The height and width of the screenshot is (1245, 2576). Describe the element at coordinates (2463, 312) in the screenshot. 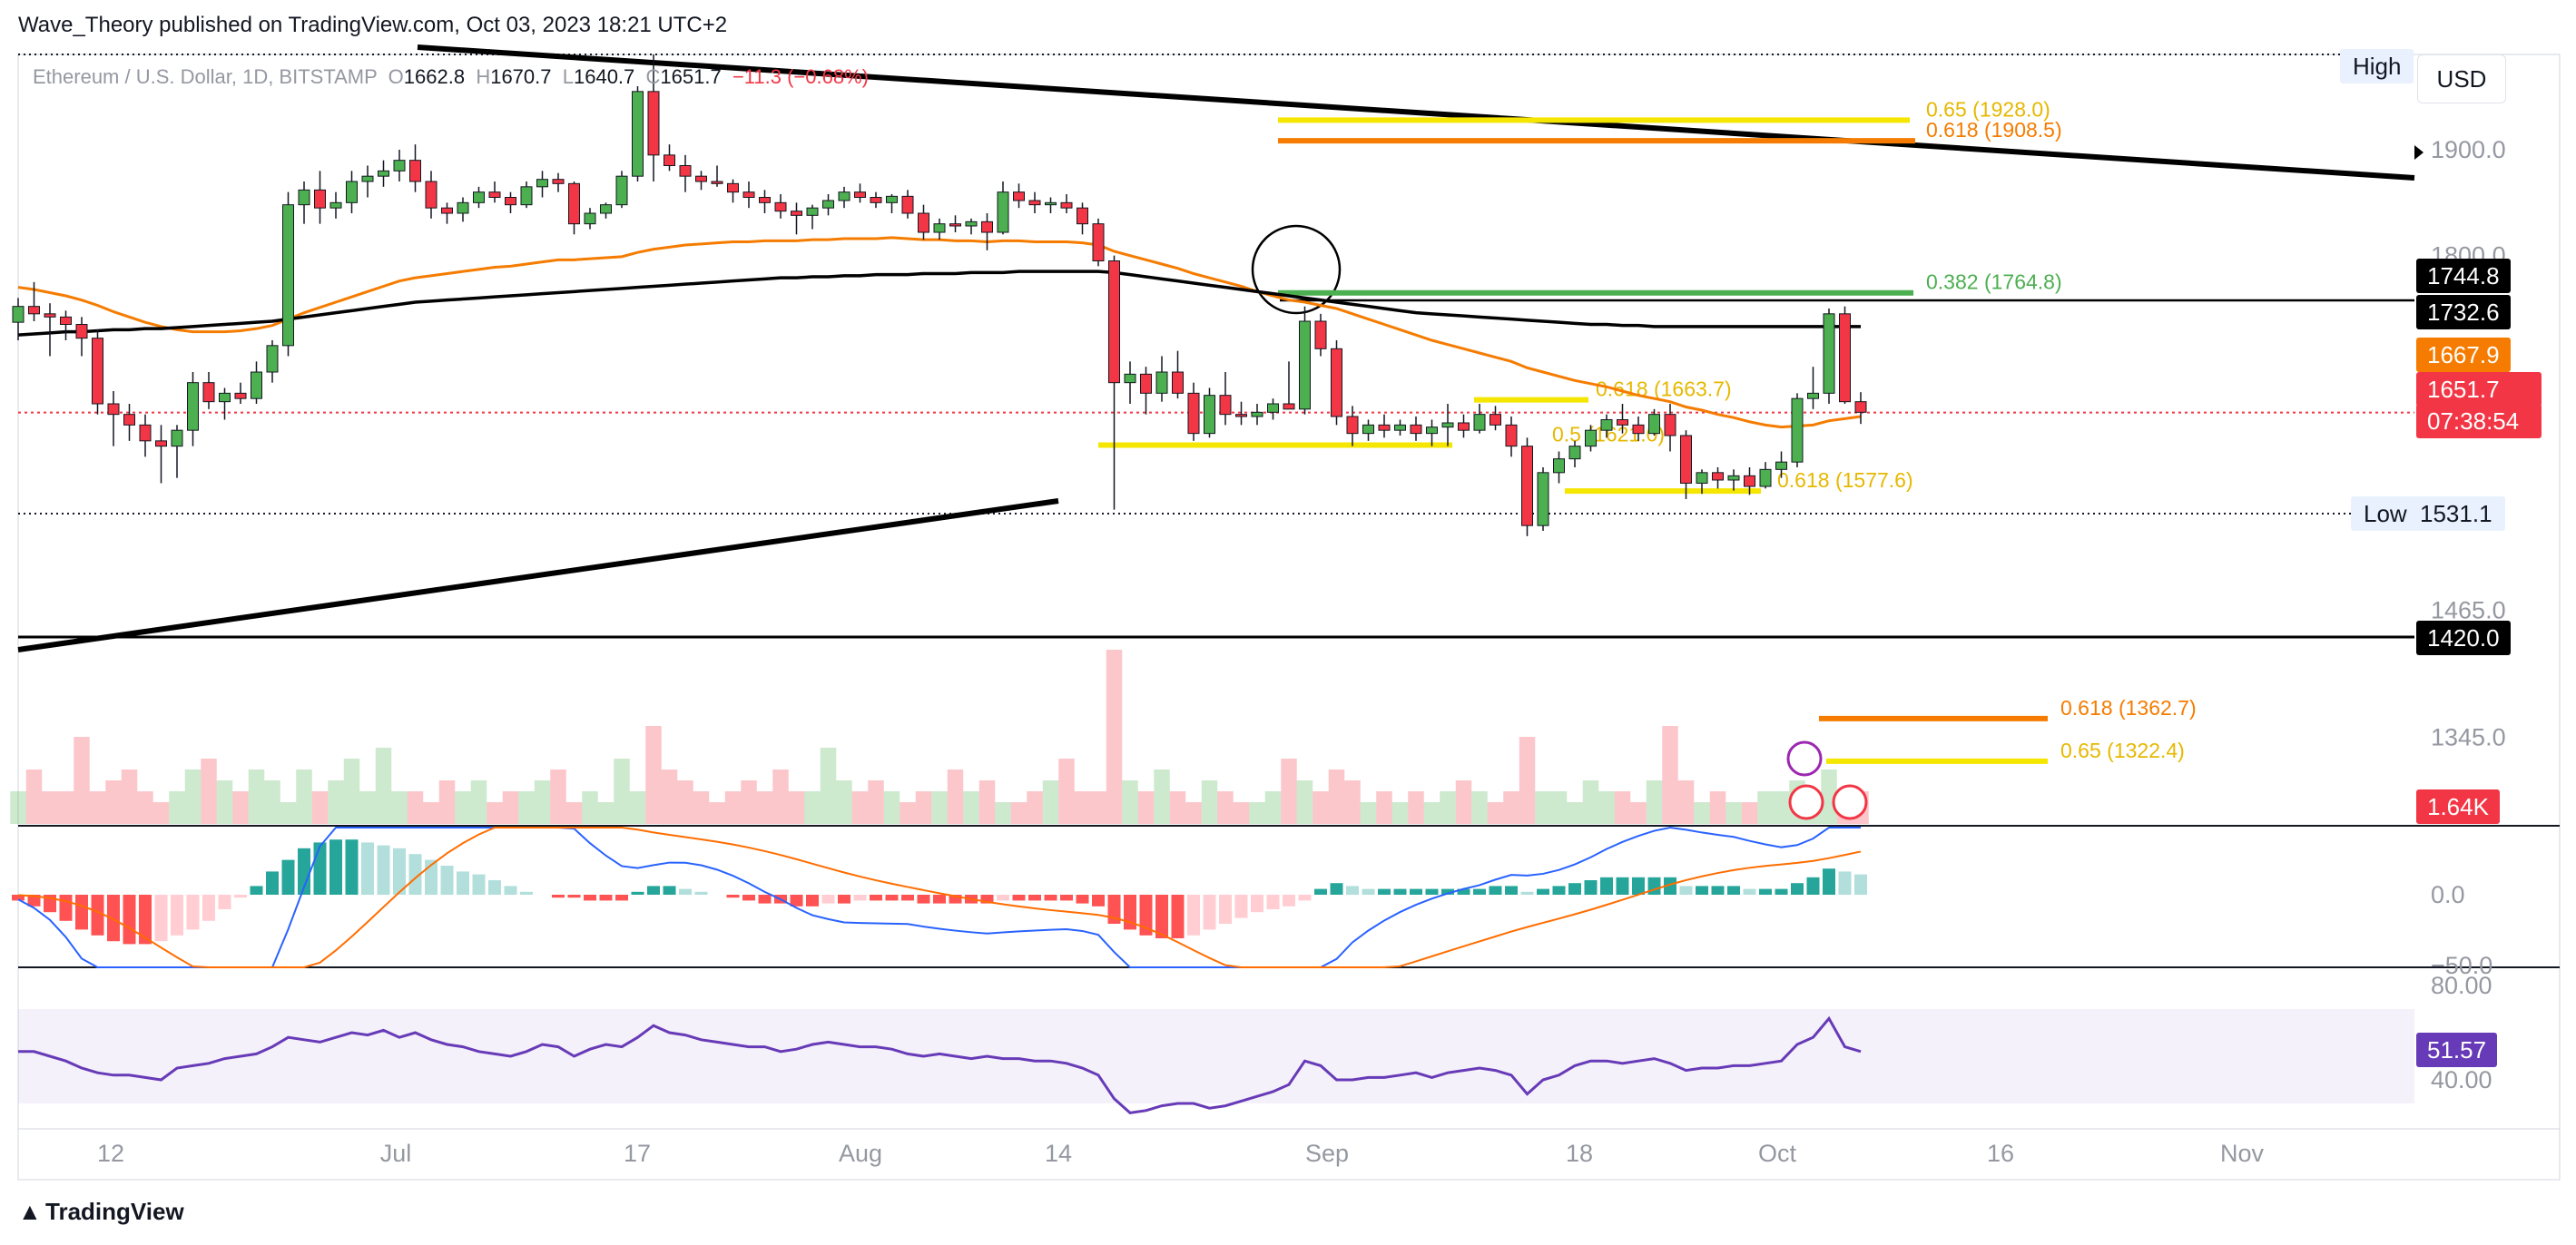

I see `price-marker-1732: 1732.6` at that location.